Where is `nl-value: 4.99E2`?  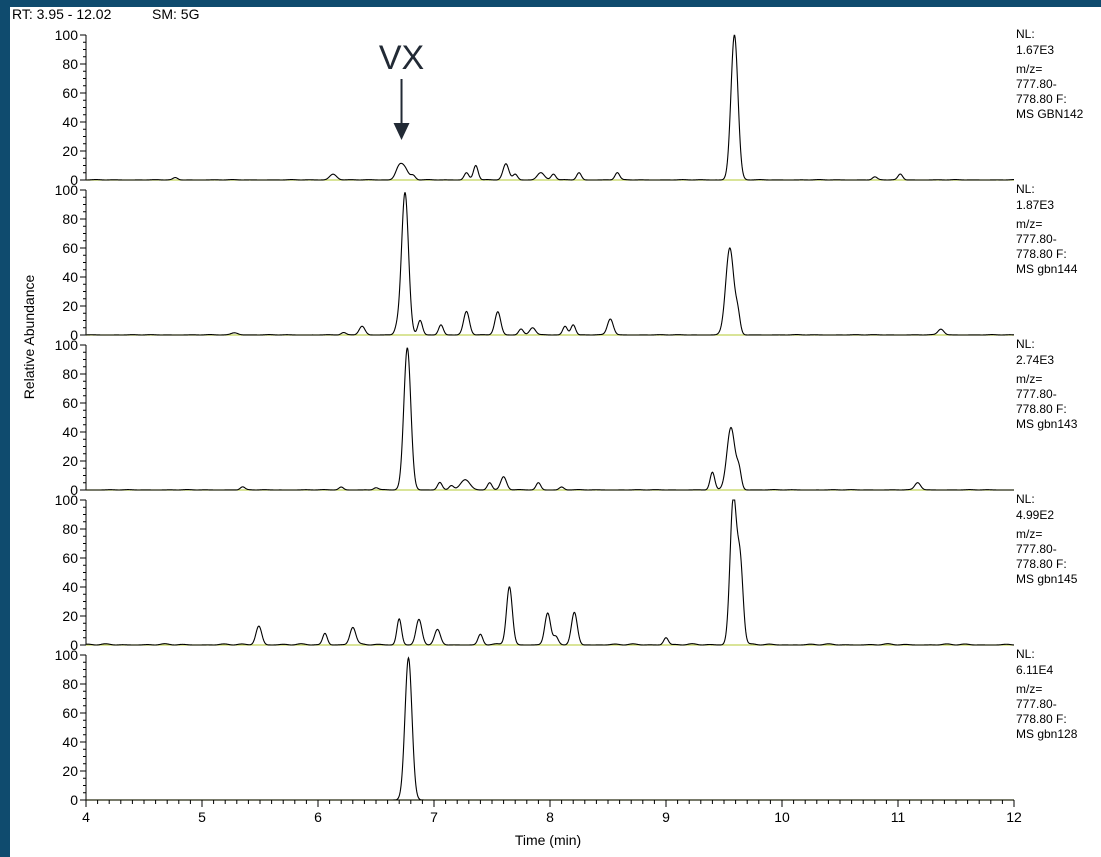
nl-value: 4.99E2 is located at coordinates (1035, 515).